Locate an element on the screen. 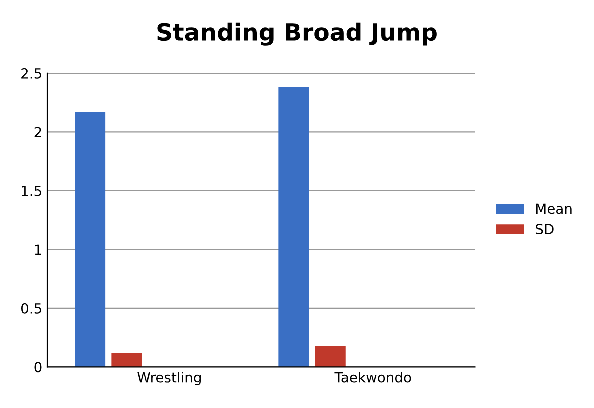  y-tick-label: 1.5 is located at coordinates (32, 191).